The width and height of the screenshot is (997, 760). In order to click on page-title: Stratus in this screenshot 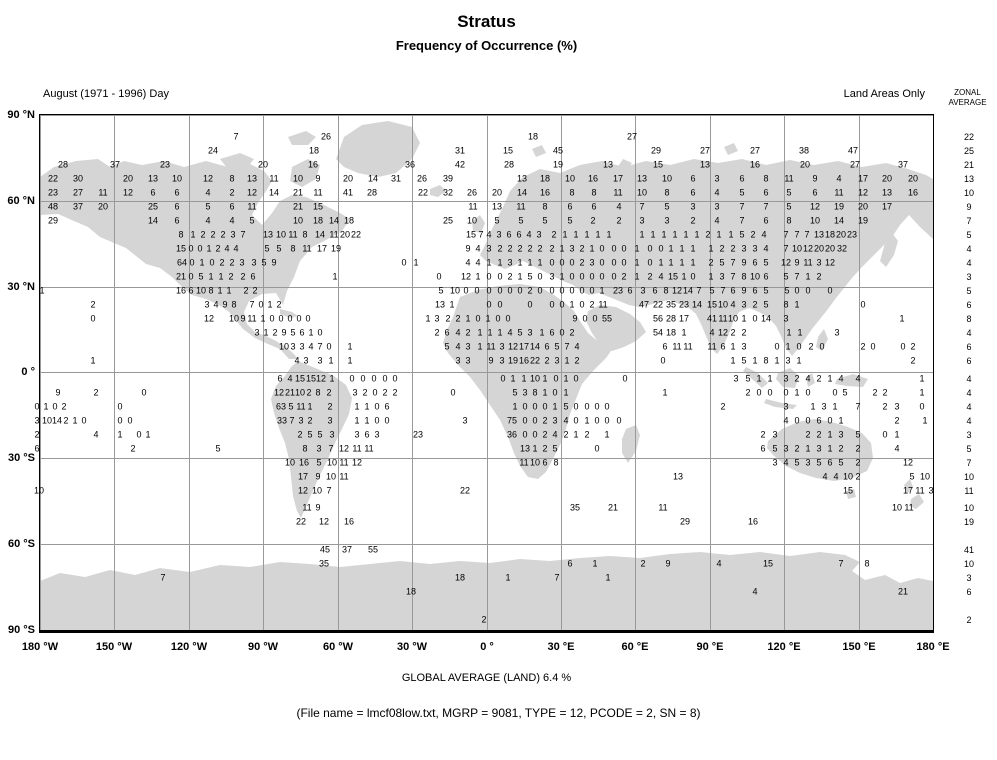, I will do `click(486, 21)`.